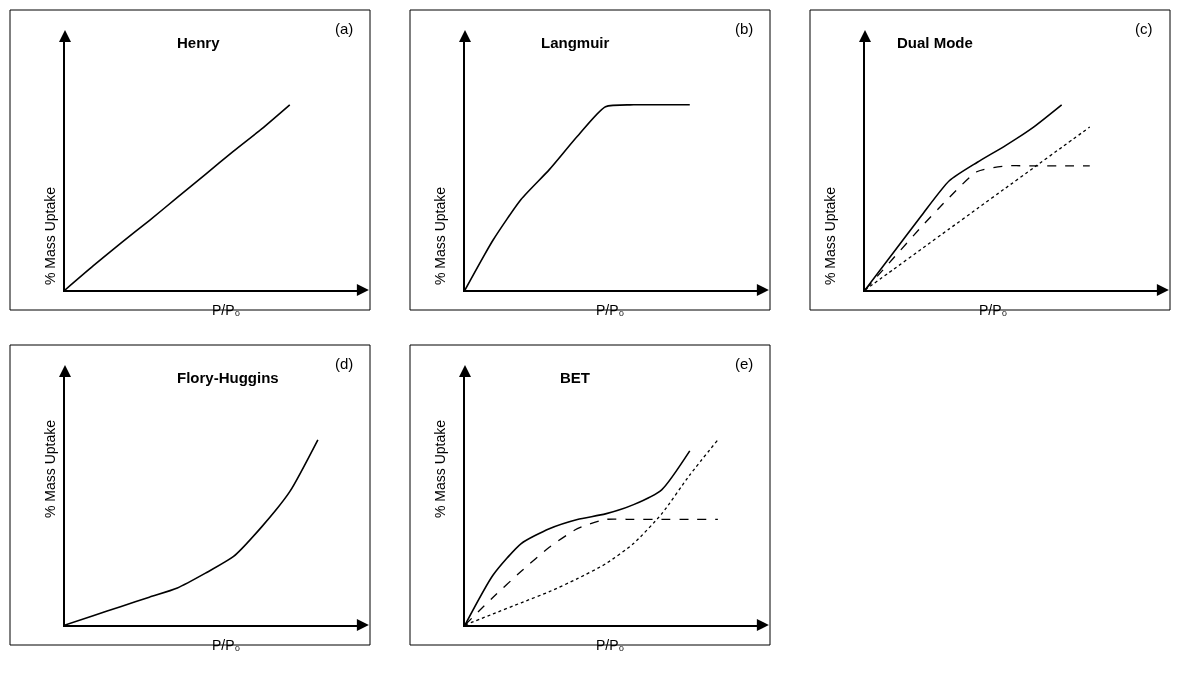  I want to click on chart-title: Flory-Huggins, so click(228, 377).